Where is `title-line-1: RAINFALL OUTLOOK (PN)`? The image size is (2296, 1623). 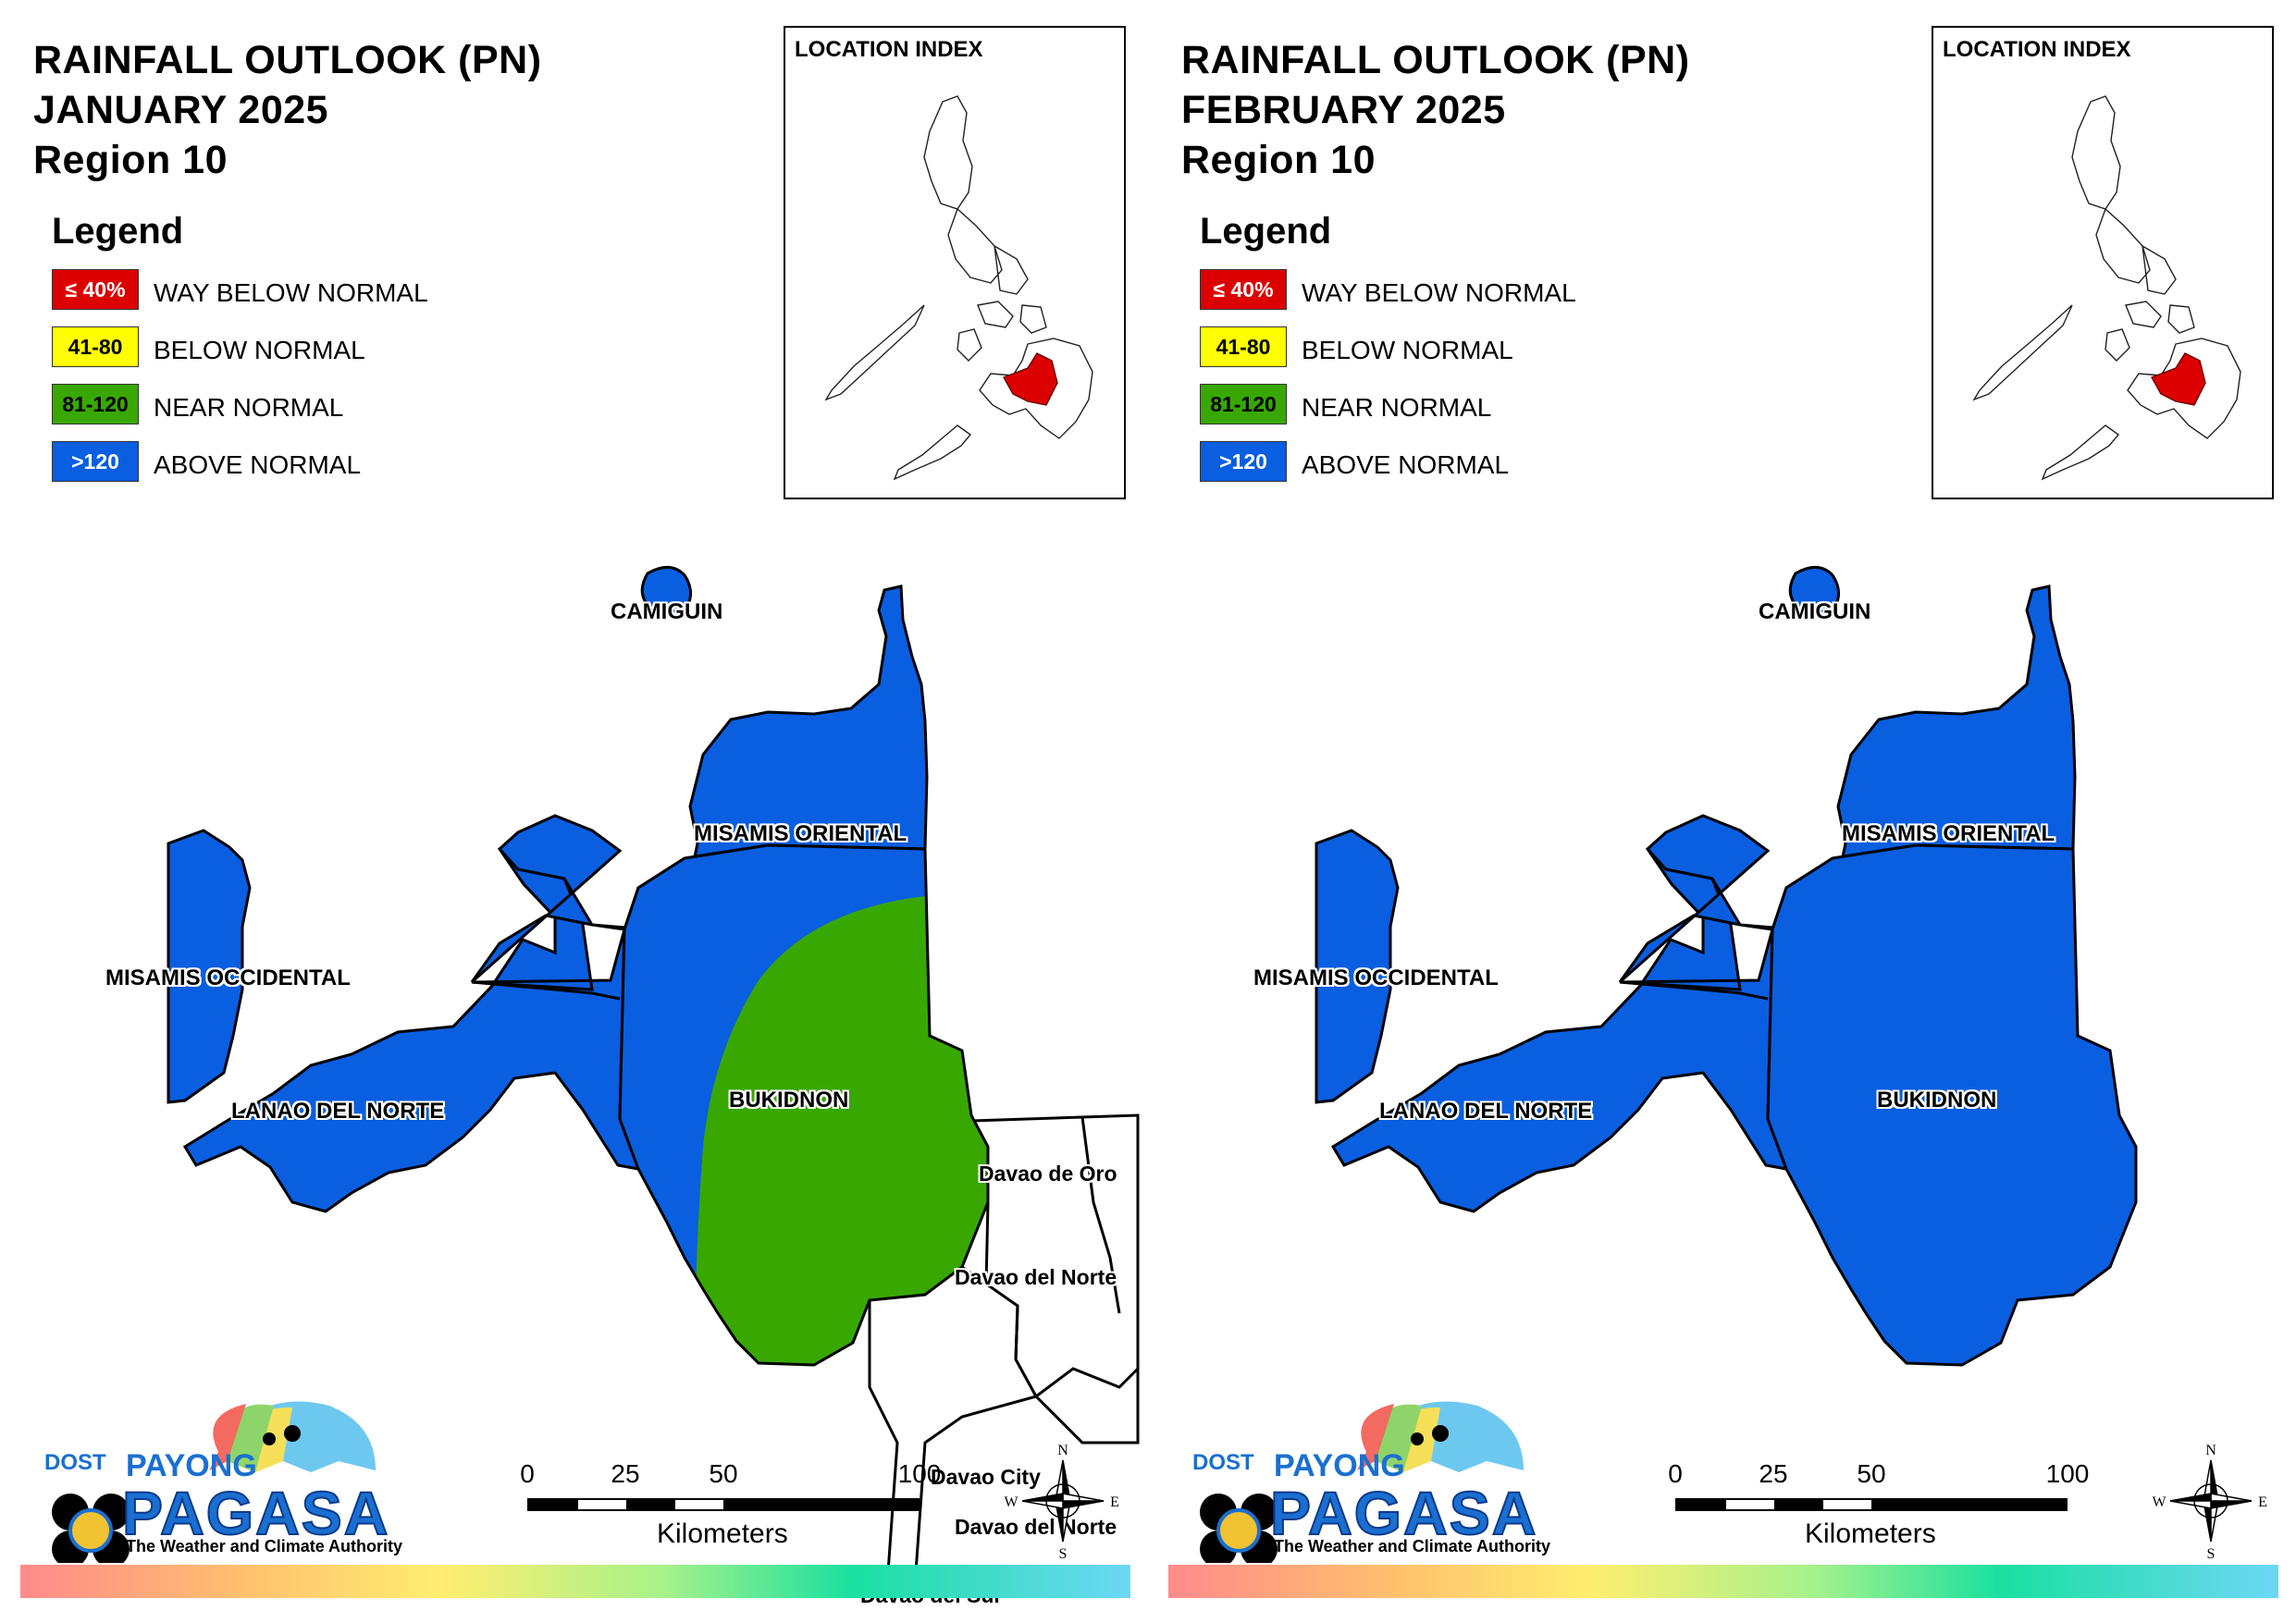
title-line-1: RAINFALL OUTLOOK (PN) is located at coordinates (287, 60).